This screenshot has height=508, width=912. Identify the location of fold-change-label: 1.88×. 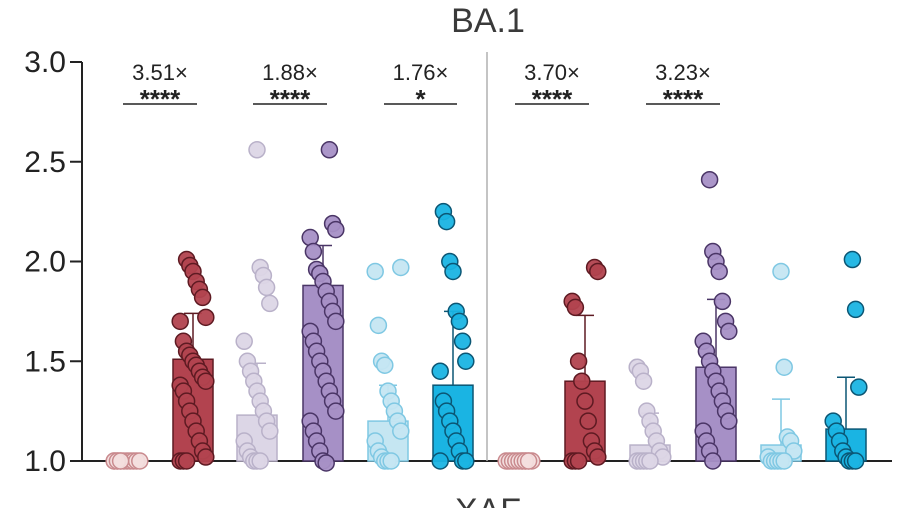
(290, 72).